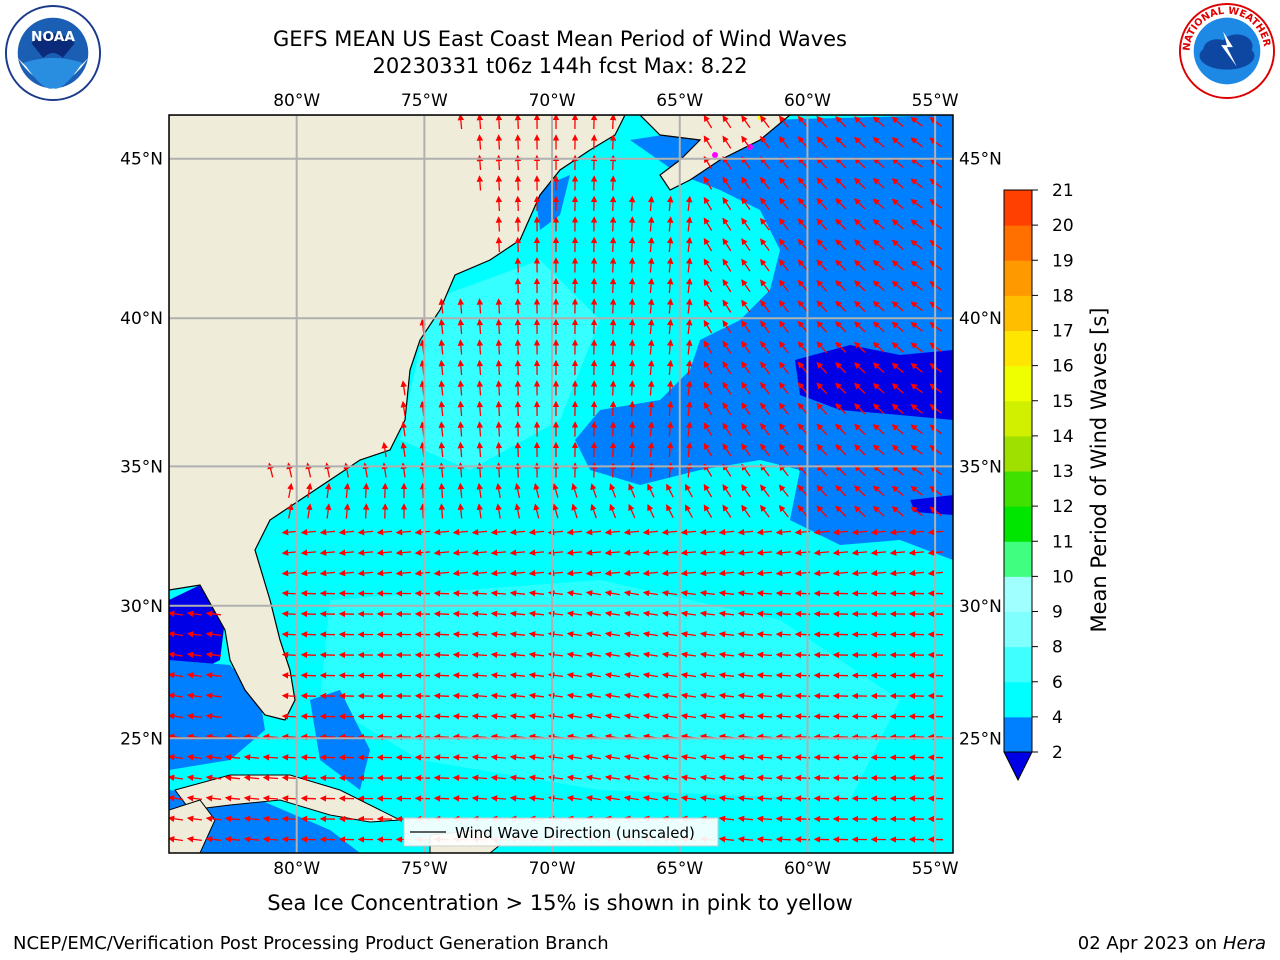  I want to click on lat-tick-label-right: 45°N, so click(980, 160).